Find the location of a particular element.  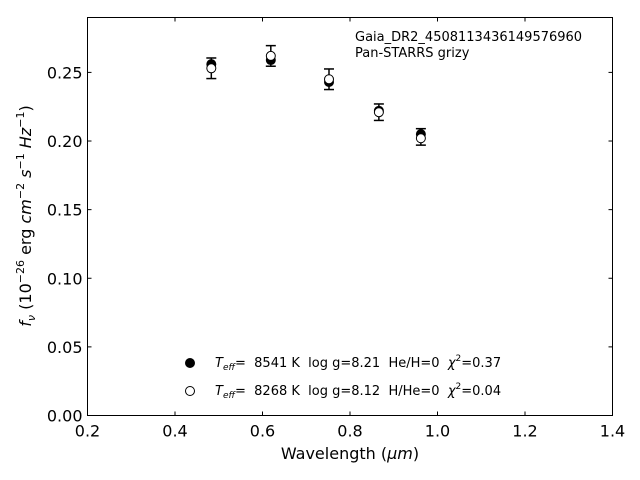

x-tick-label: 0.2 is located at coordinates (87, 431).